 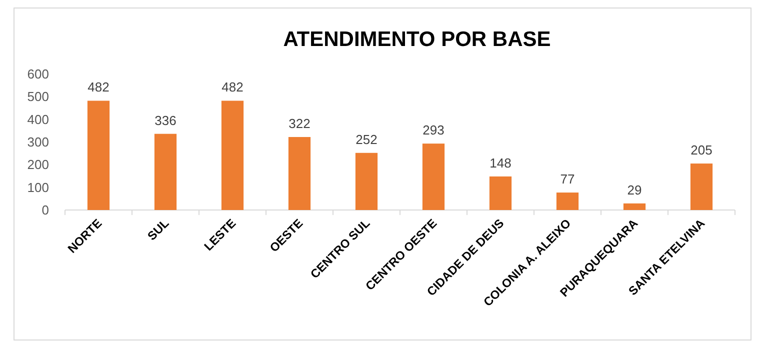 What do you see at coordinates (367, 139) in the screenshot?
I see `data-label: 252` at bounding box center [367, 139].